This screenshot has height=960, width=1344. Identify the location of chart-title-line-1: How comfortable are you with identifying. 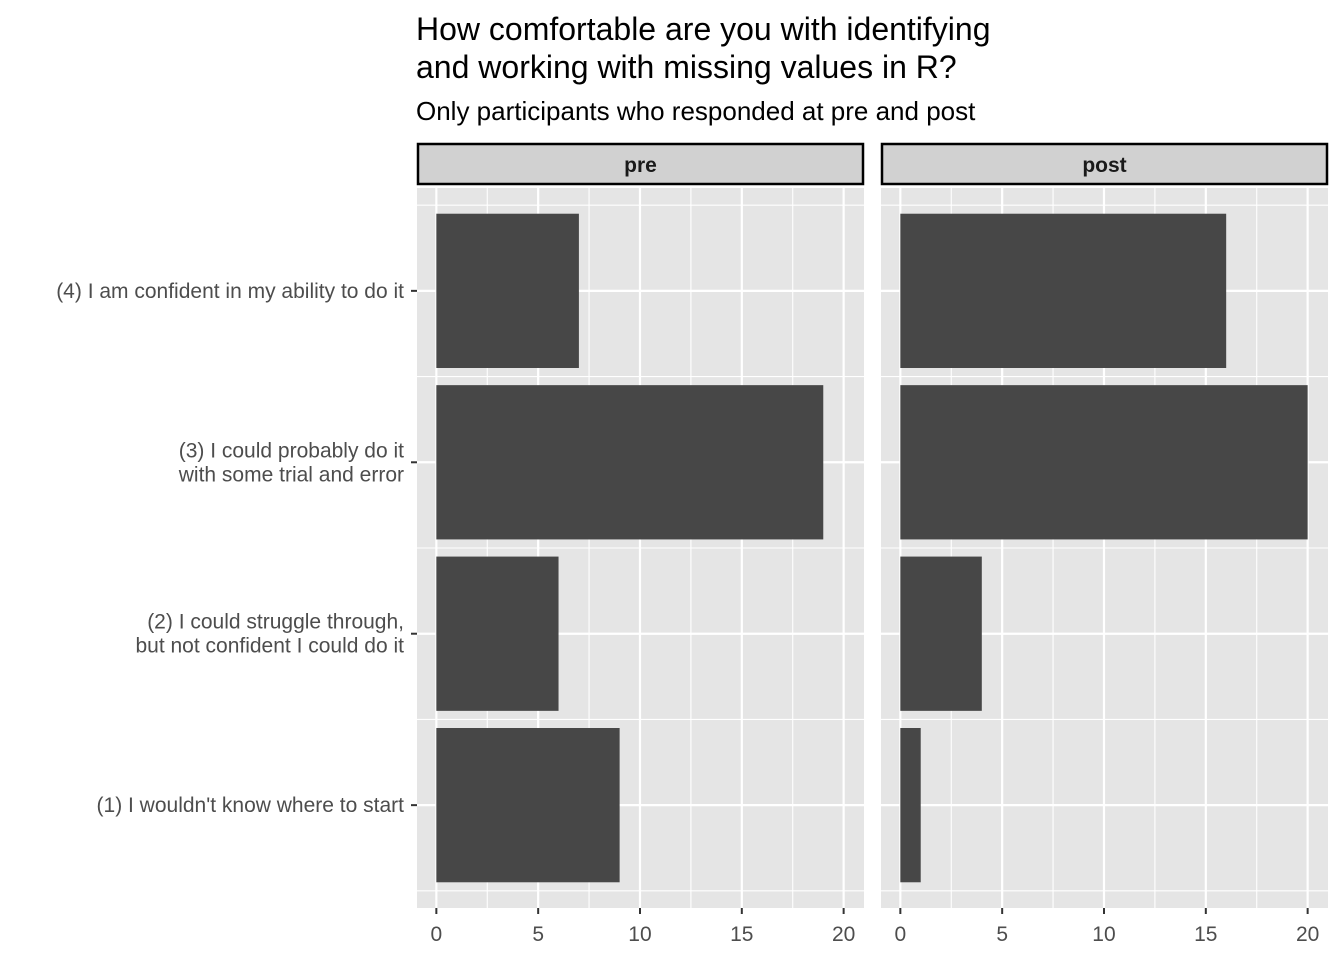
(703, 29).